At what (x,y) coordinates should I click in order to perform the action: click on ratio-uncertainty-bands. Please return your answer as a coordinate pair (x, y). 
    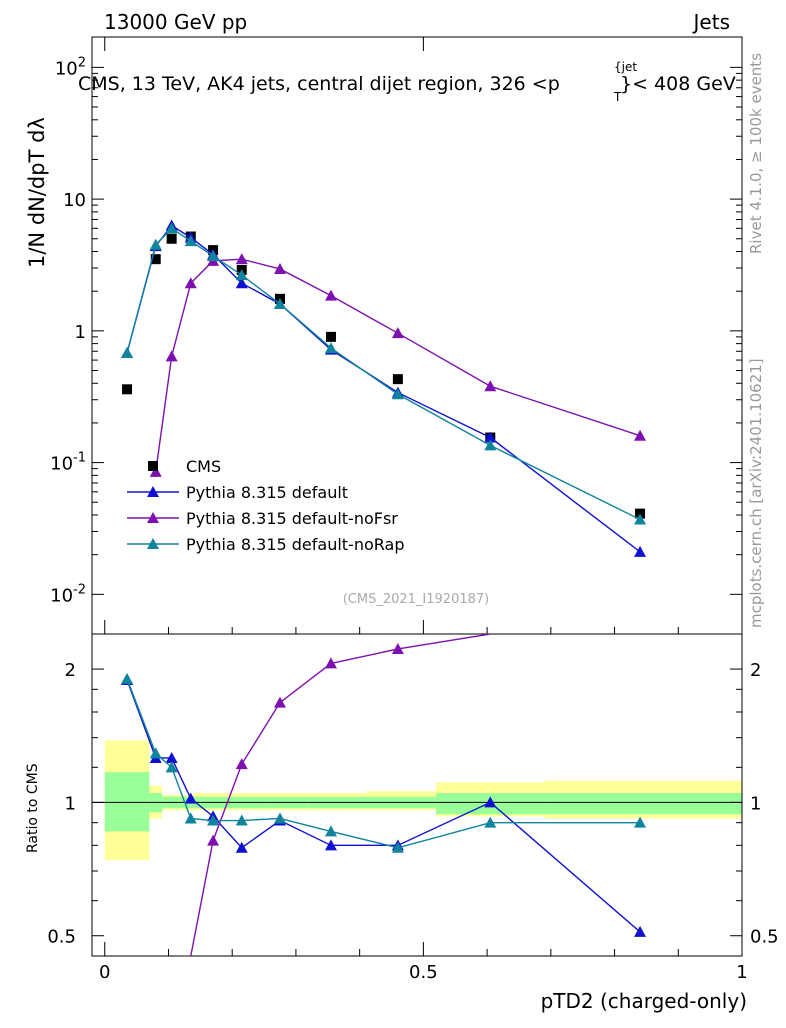
    Looking at the image, I should click on (423, 800).